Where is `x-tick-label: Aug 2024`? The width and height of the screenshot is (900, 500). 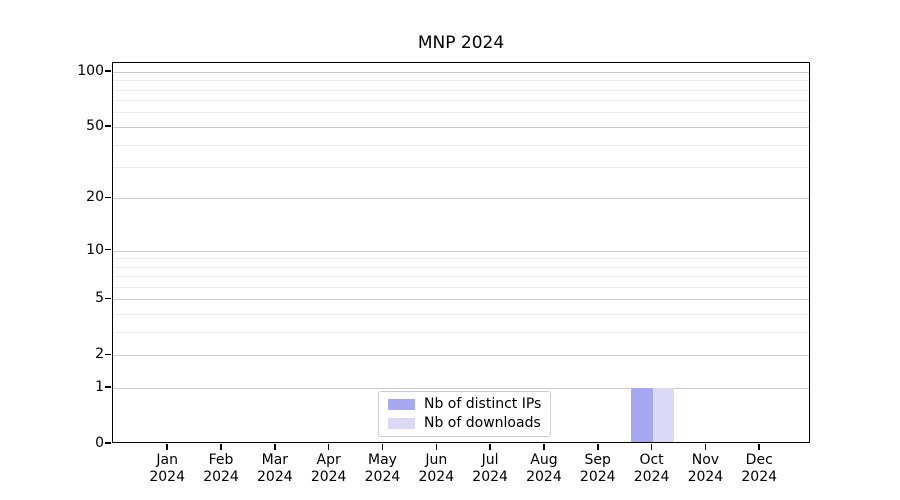 x-tick-label: Aug 2024 is located at coordinates (544, 468).